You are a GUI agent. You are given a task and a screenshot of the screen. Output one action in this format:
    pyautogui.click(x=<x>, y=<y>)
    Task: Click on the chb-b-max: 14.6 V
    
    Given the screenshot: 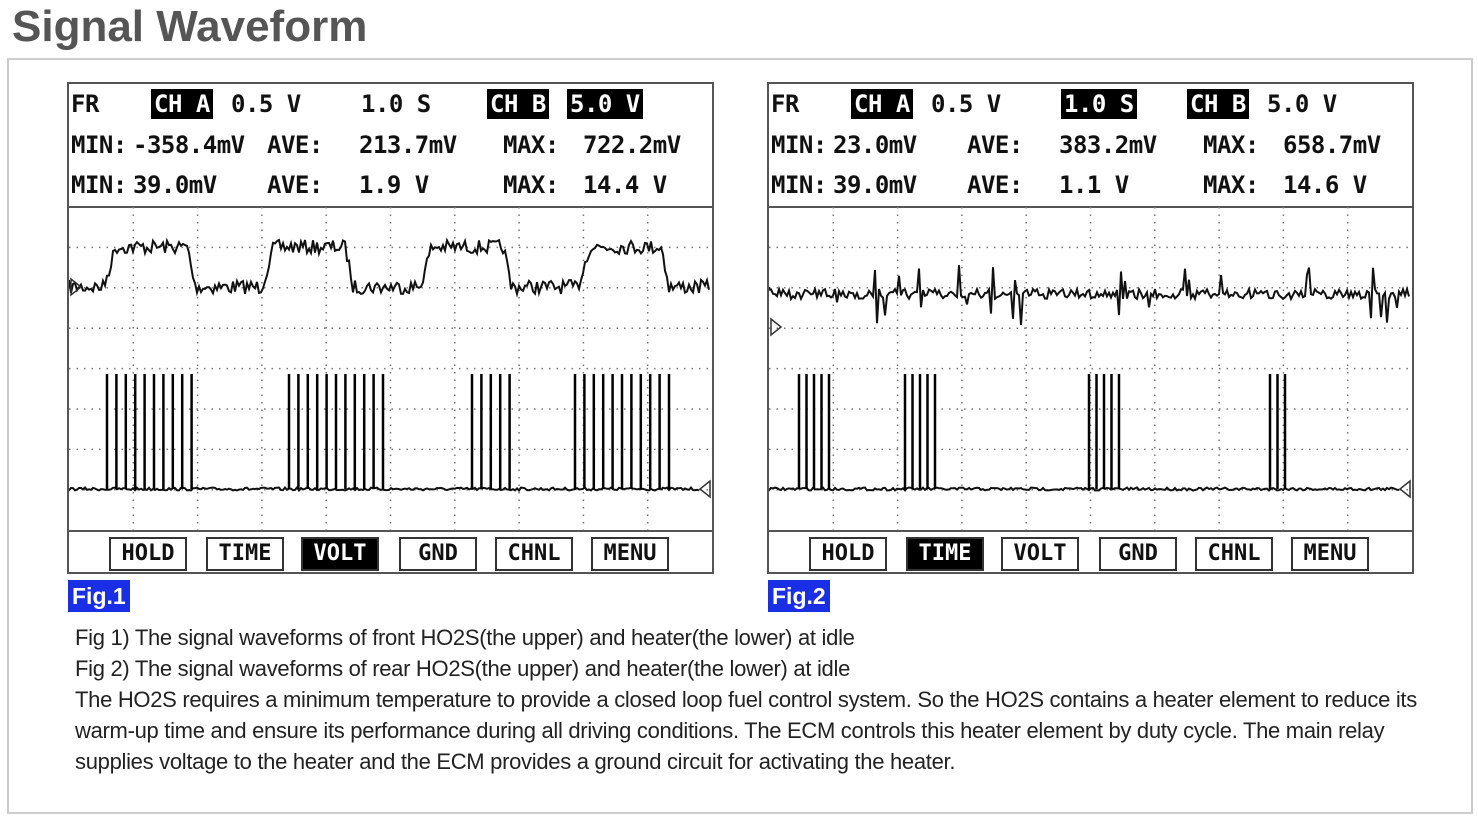 What is the action you would take?
    pyautogui.click(x=1325, y=185)
    